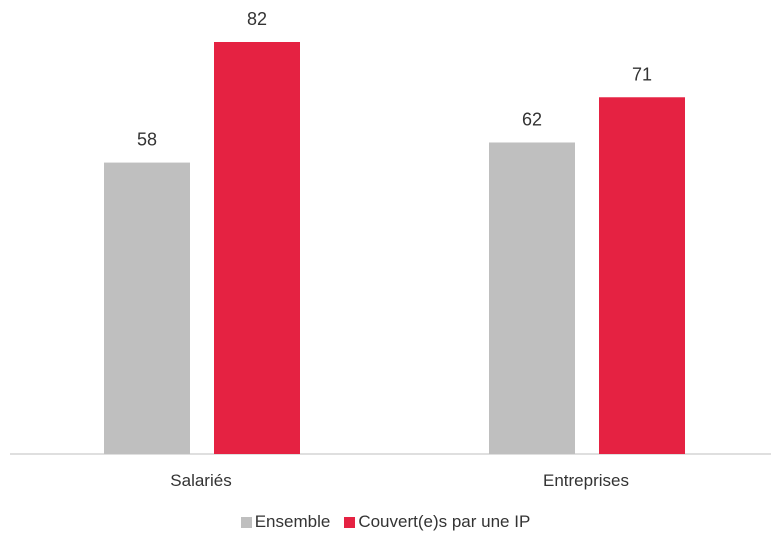 The width and height of the screenshot is (771, 536). Describe the element at coordinates (147, 140) in the screenshot. I see `value-label-salariés-series-0: 58` at that location.